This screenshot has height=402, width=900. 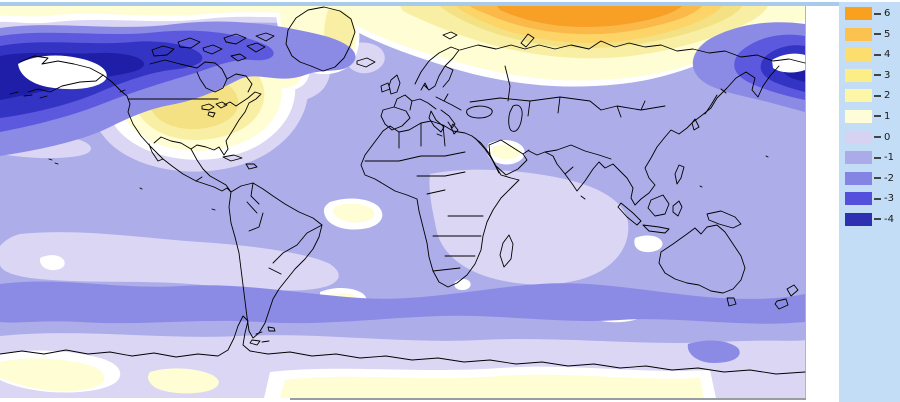 What do you see at coordinates (887, 75) in the screenshot?
I see `legend-value-label: 3` at bounding box center [887, 75].